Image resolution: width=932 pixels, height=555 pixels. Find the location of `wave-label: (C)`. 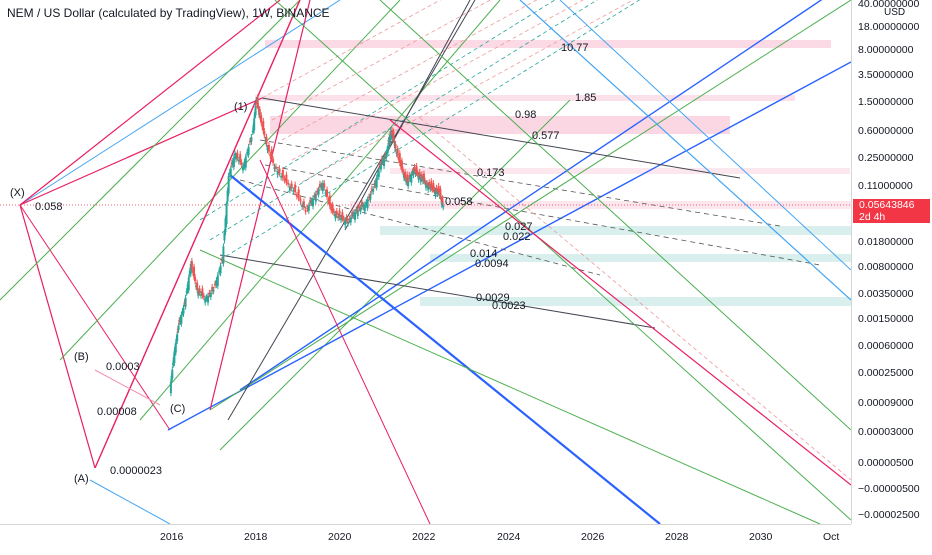

wave-label: (C) is located at coordinates (177, 409).